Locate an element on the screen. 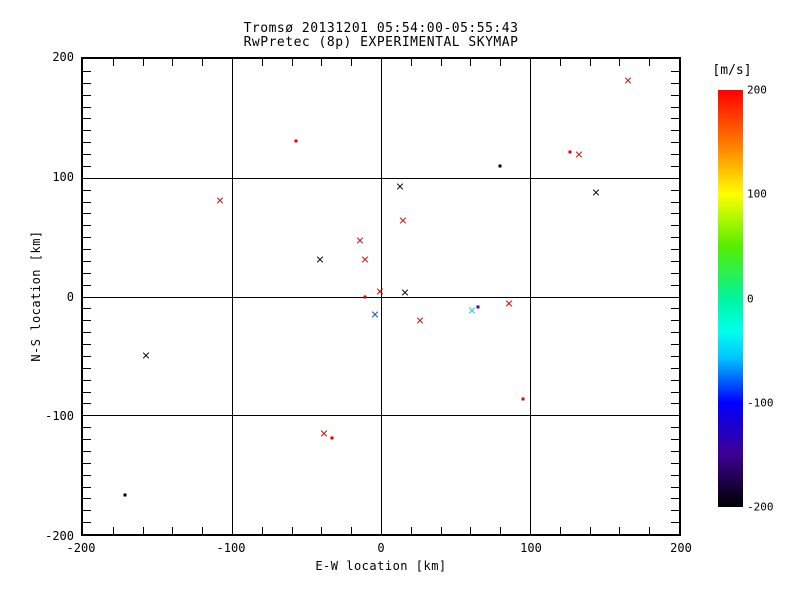  grid-line-vertical is located at coordinates (530, 296).